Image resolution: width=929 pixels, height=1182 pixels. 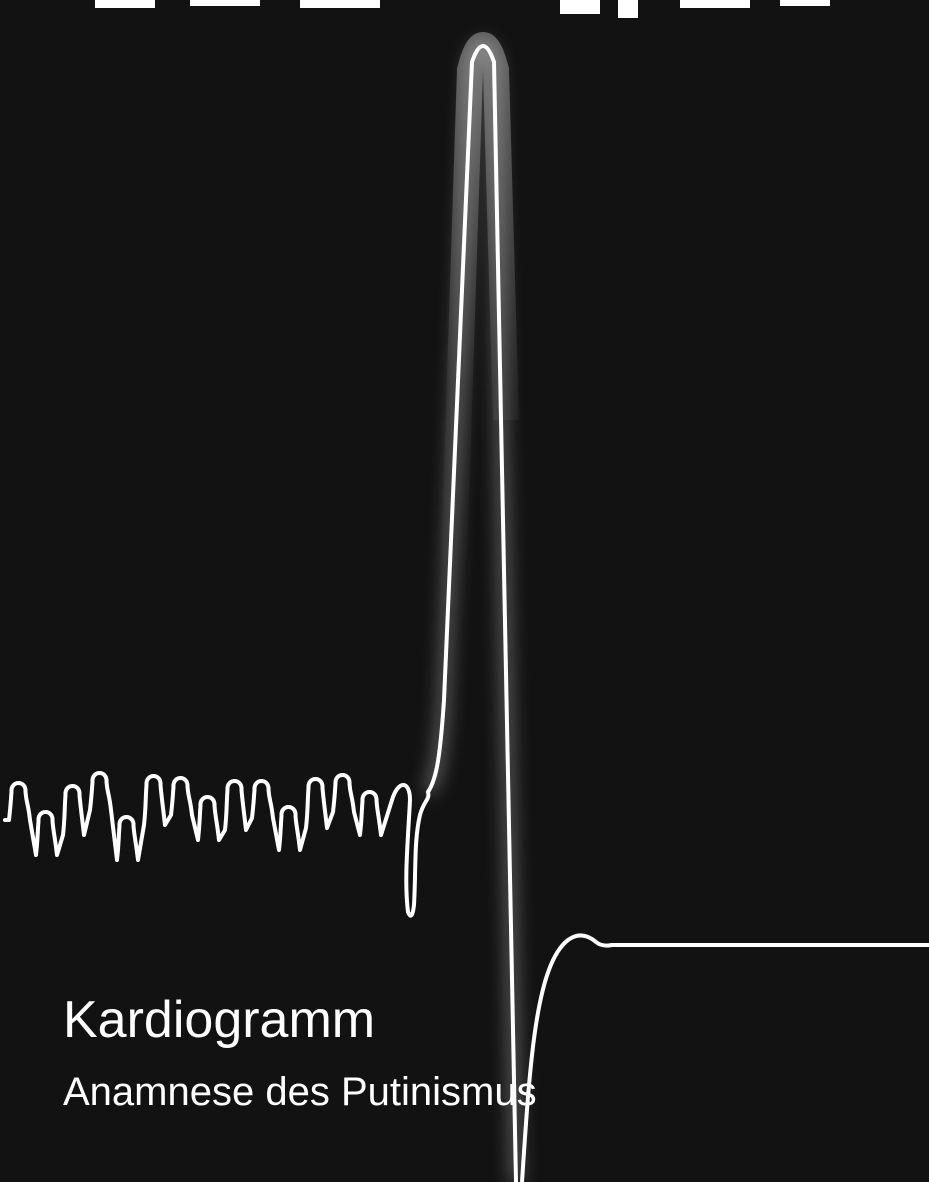 I want to click on title: Kardiogramm, so click(x=219, y=1020).